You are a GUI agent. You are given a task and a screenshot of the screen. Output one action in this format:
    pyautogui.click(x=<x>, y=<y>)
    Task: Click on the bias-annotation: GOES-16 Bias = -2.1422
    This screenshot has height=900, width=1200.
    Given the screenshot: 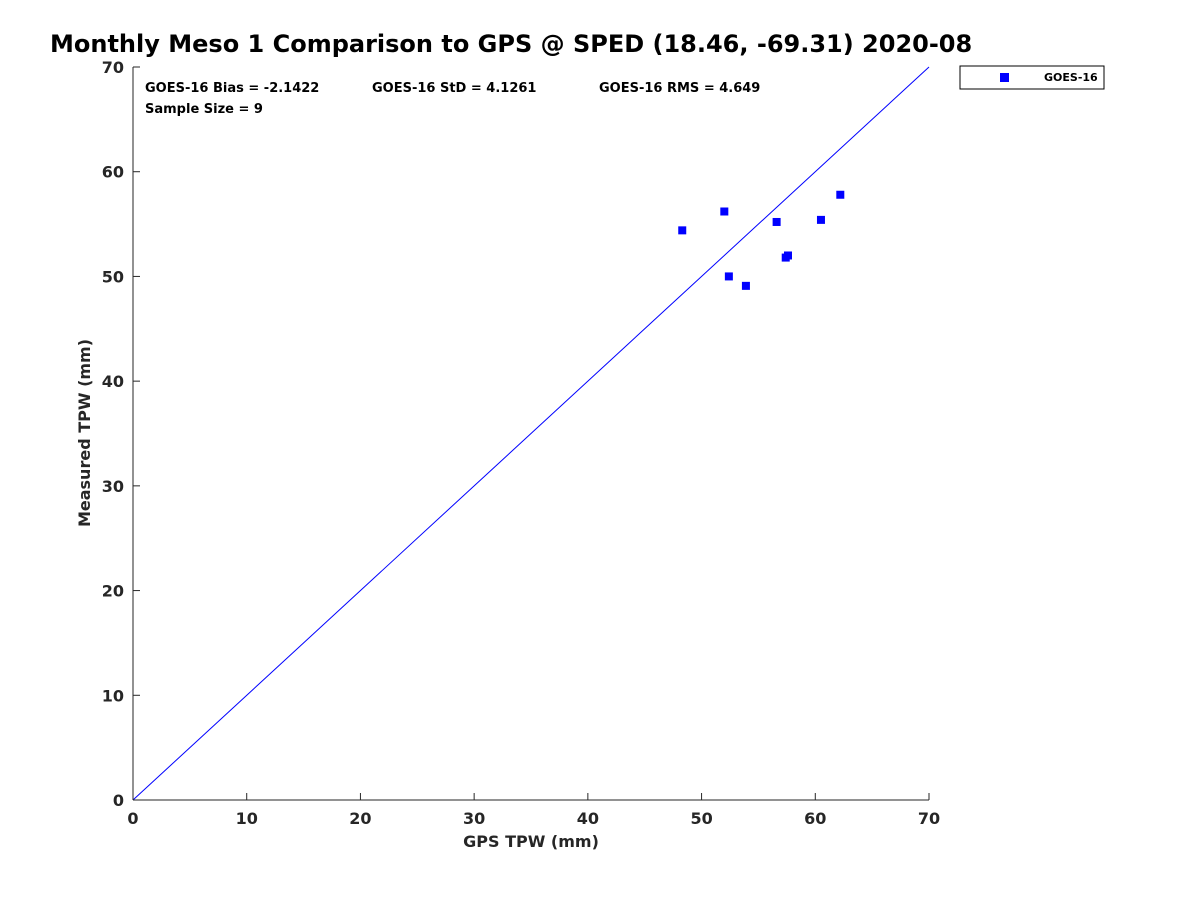 What is the action you would take?
    pyautogui.click(x=232, y=88)
    